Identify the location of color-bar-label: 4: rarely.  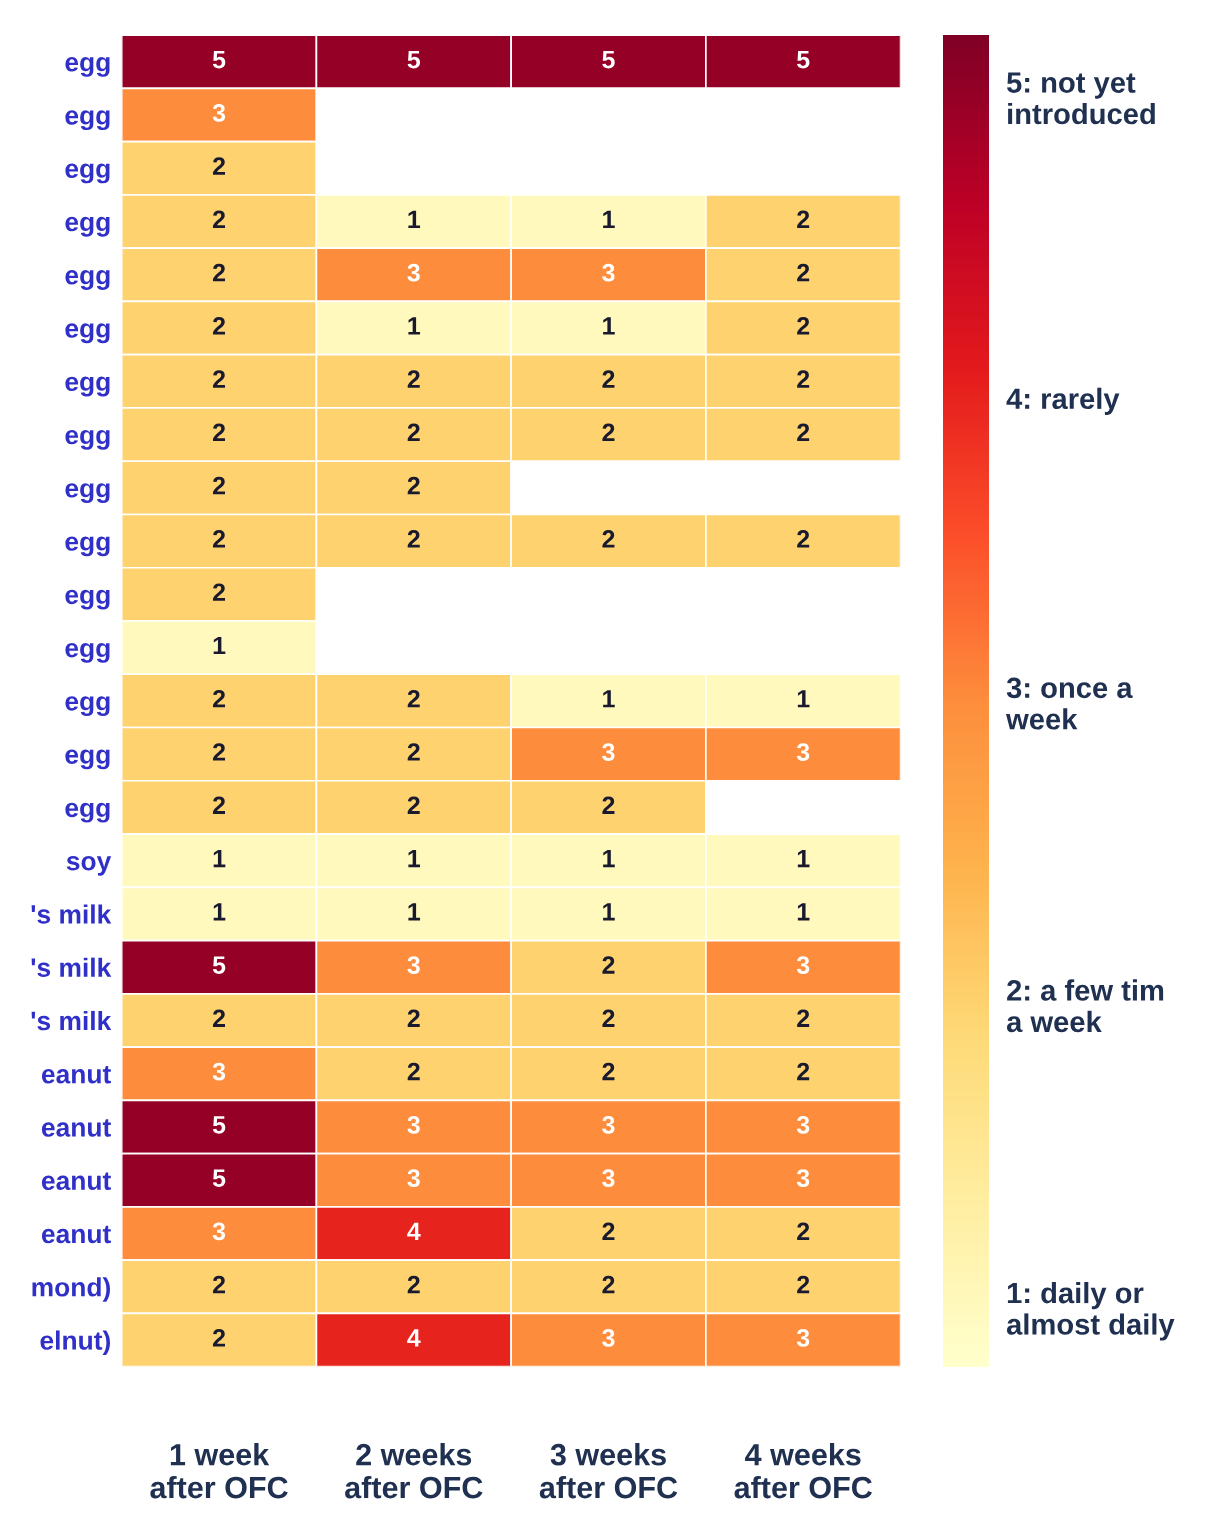
(1063, 401).